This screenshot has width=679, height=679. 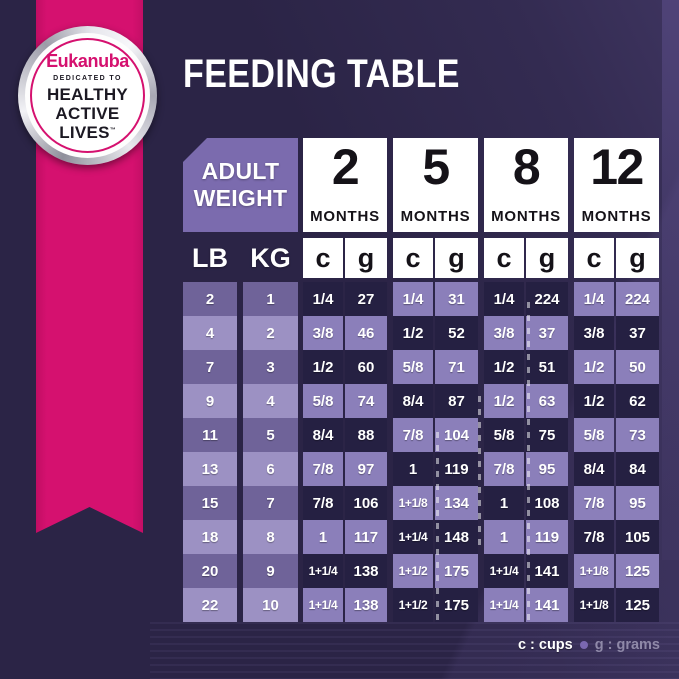 I want to click on adult-weight-line2: WEIGHT, so click(x=240, y=198).